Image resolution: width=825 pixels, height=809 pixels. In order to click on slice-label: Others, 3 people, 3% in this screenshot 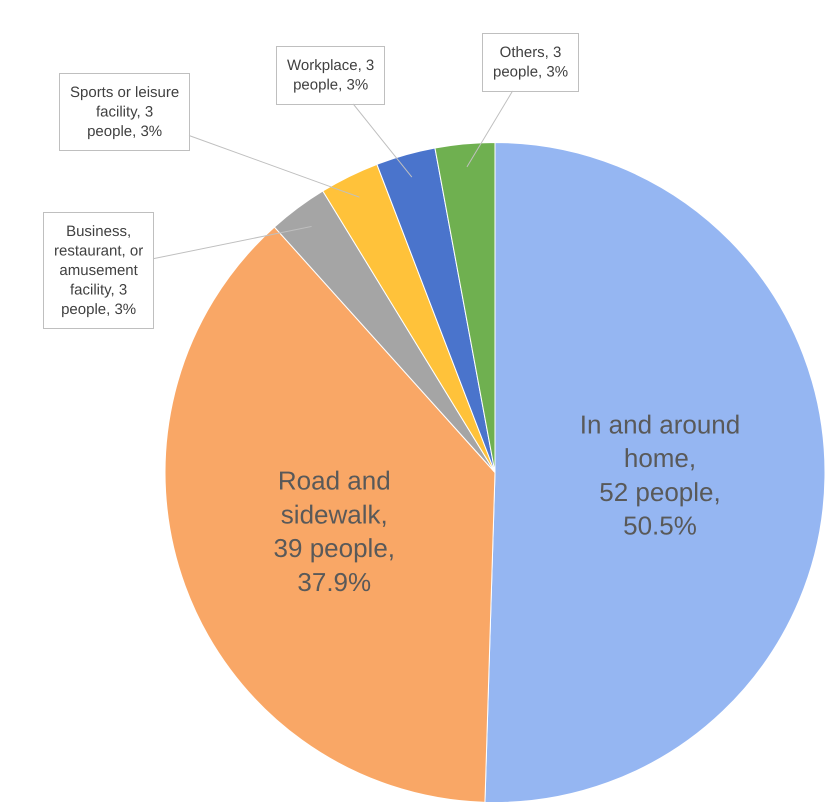, I will do `click(530, 62)`.